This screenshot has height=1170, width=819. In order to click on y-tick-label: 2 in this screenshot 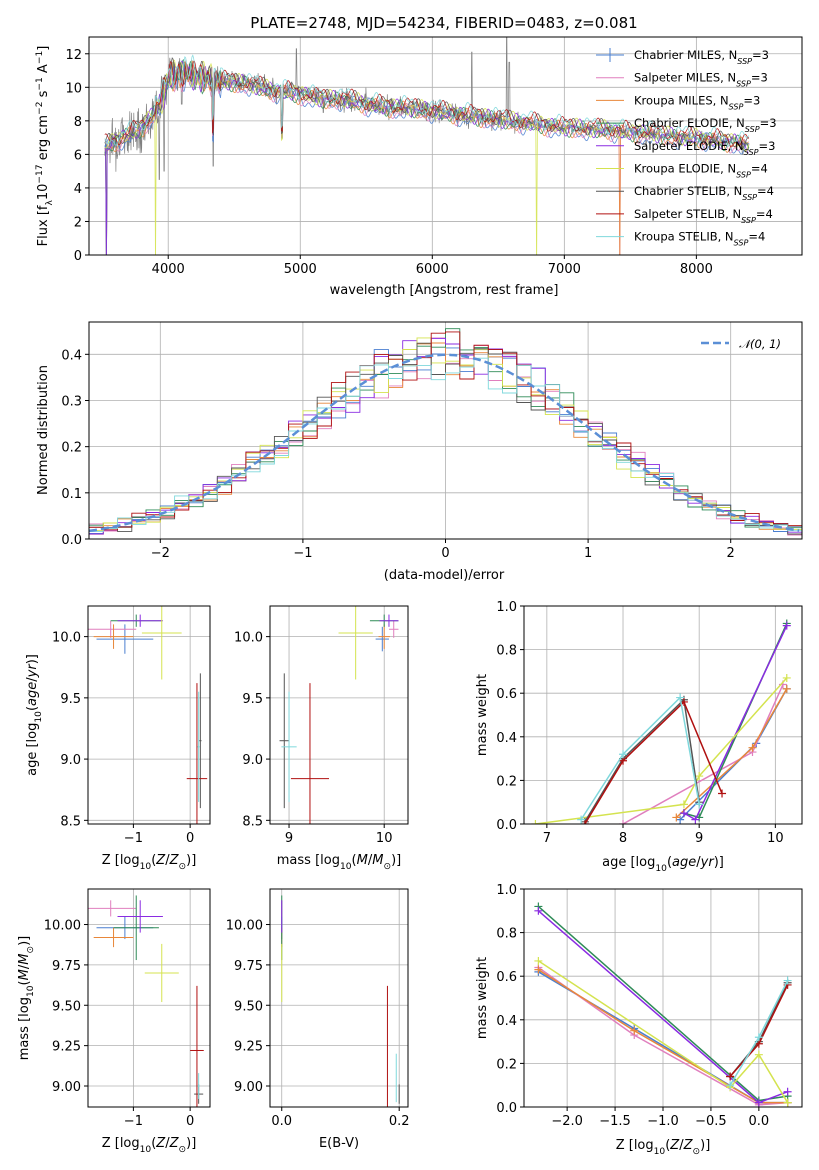, I will do `click(78, 222)`.